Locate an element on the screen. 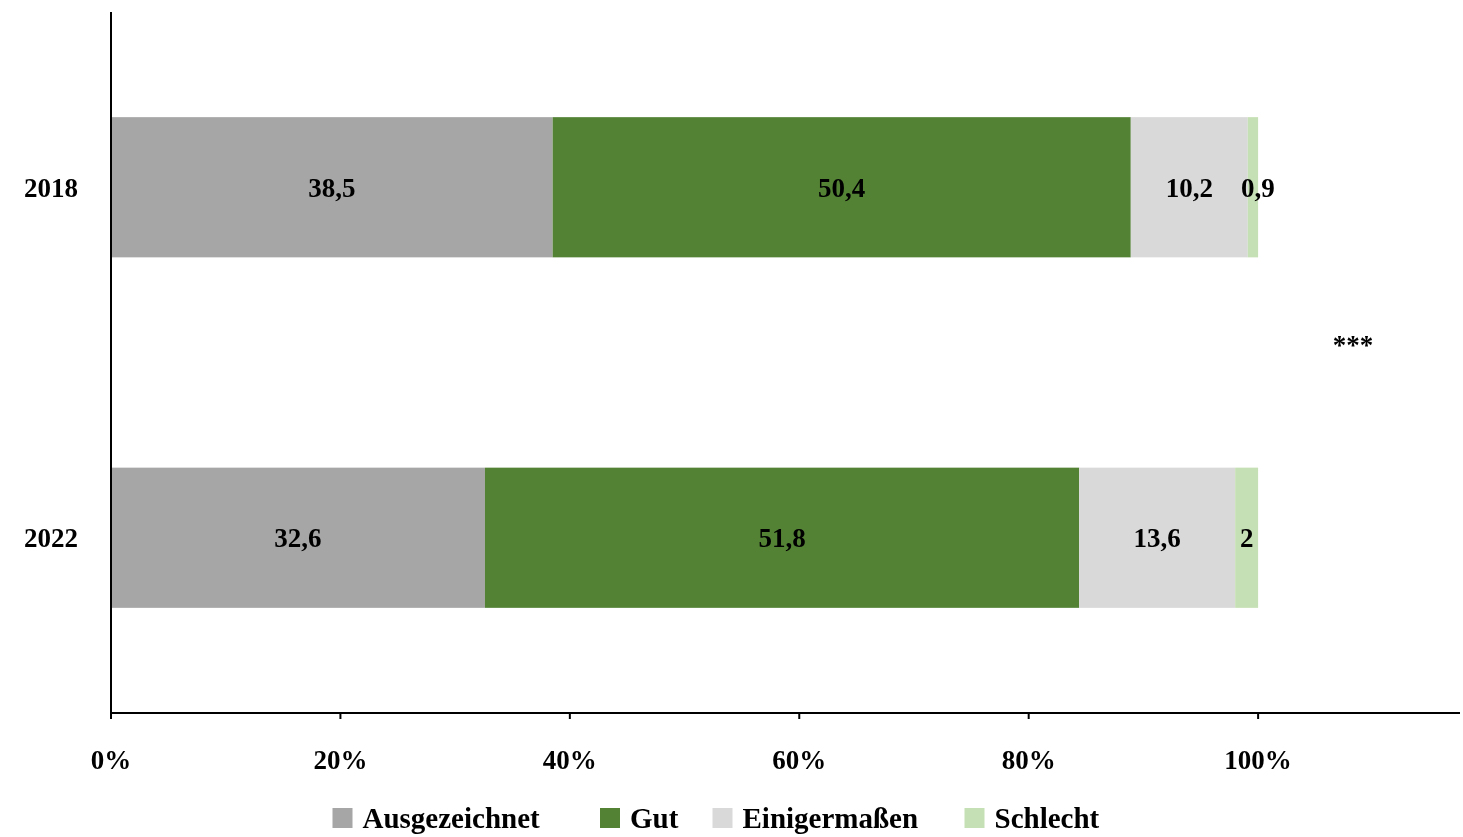  x-tick-label: 80% is located at coordinates (1028, 760).